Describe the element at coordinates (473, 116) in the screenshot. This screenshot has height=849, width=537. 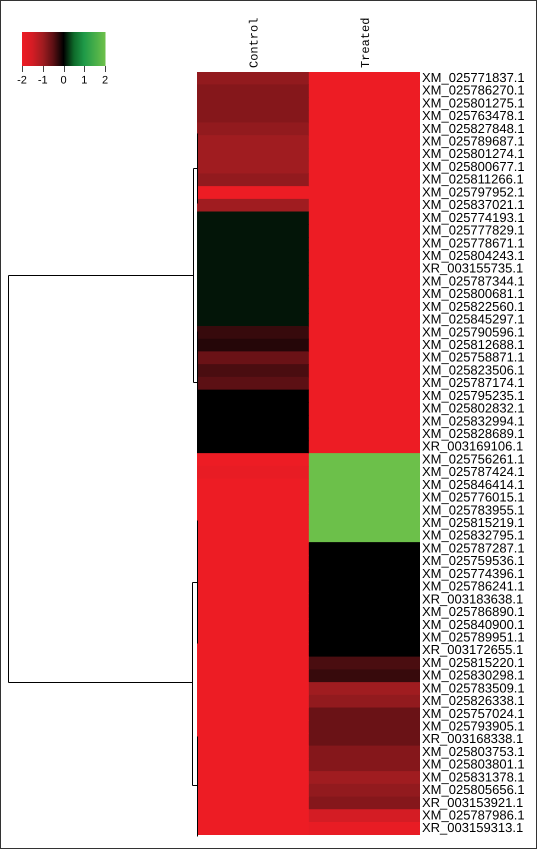
I see `y-tick-label: XM_025763478.1` at that location.